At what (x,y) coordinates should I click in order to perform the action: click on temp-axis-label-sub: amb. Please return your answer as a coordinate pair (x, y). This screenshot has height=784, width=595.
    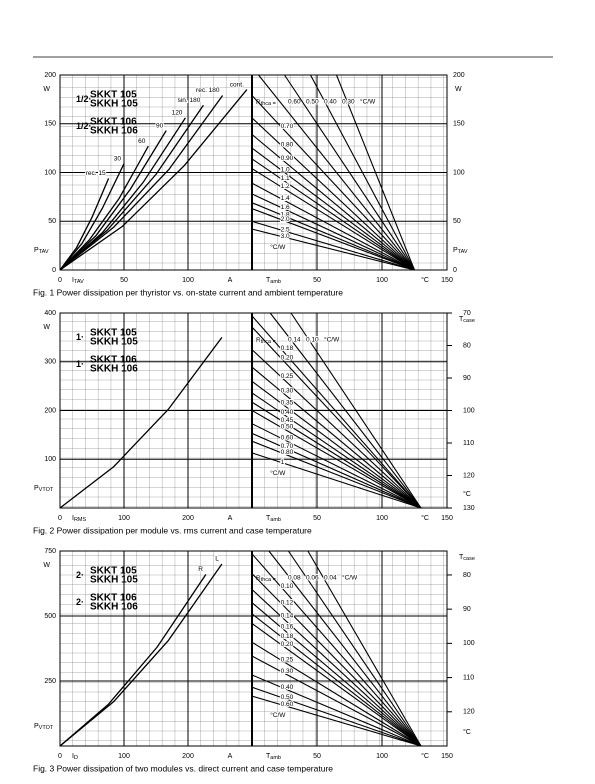
    Looking at the image, I should click on (275, 282).